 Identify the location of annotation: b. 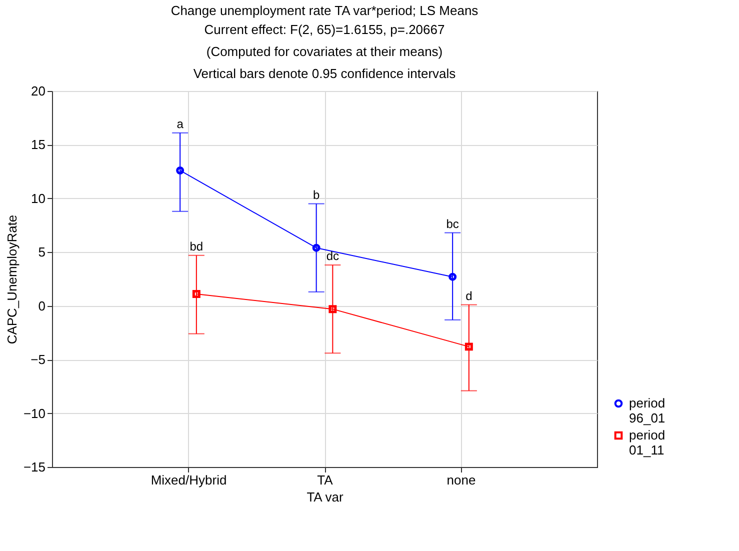
(316, 195).